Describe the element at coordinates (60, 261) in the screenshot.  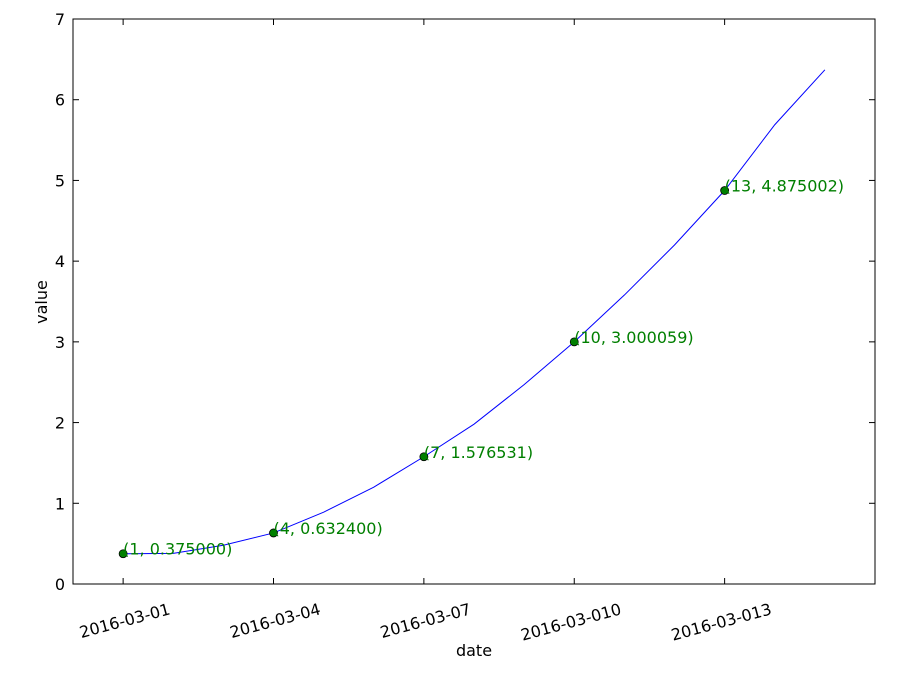
I see `y-tick-label: 4` at that location.